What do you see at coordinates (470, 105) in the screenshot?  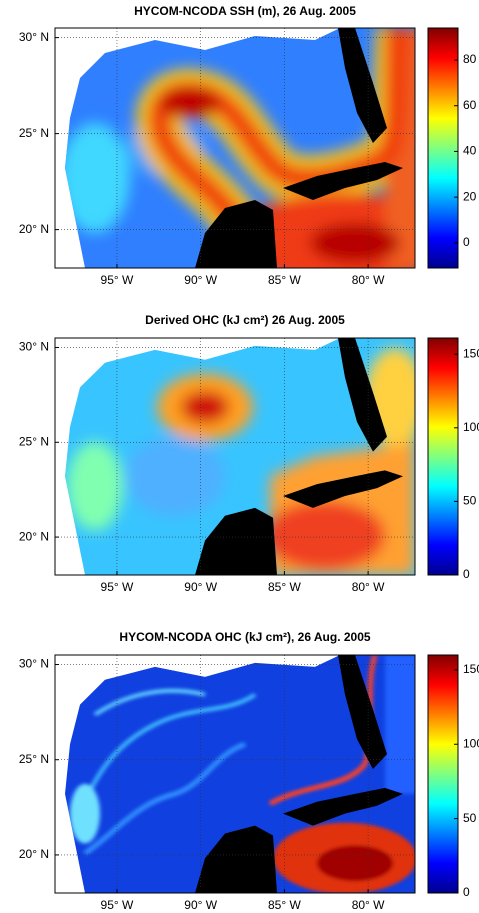 I see `colorbar-tick-label: 60` at bounding box center [470, 105].